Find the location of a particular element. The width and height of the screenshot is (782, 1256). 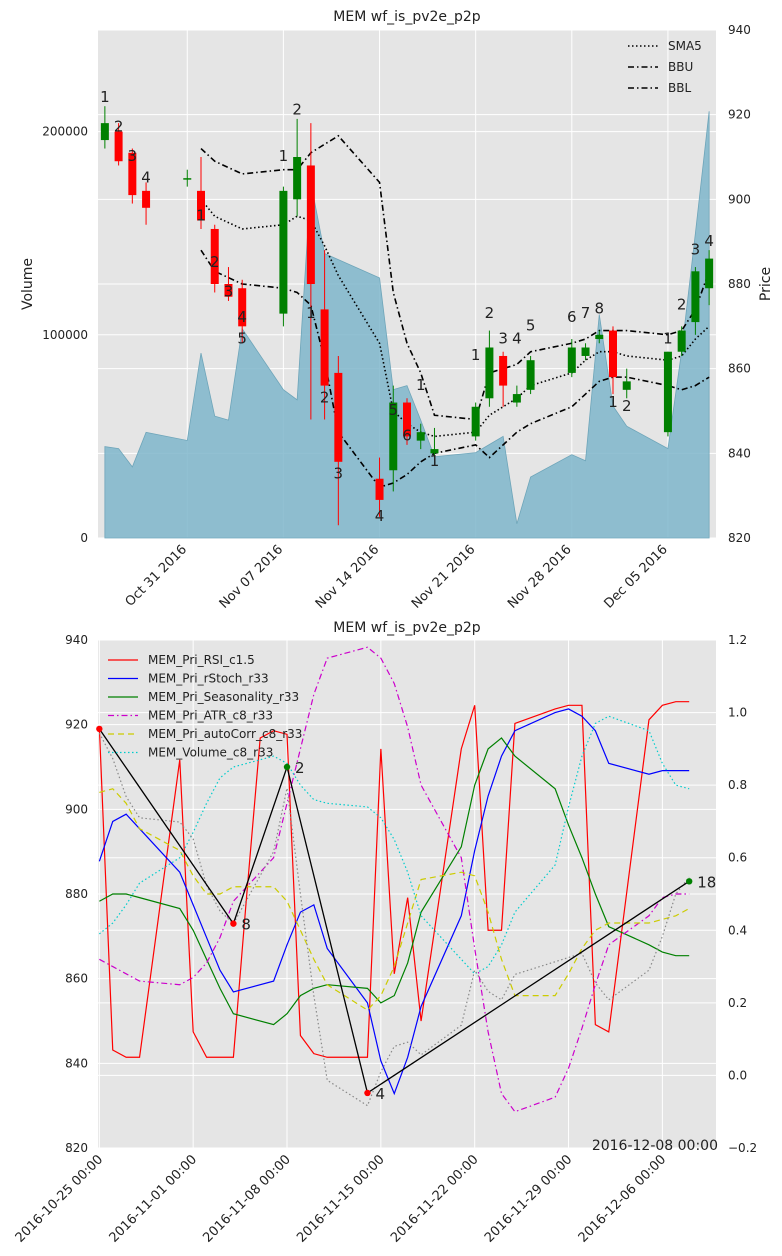

price-tick-label: 860 is located at coordinates (739, 369).